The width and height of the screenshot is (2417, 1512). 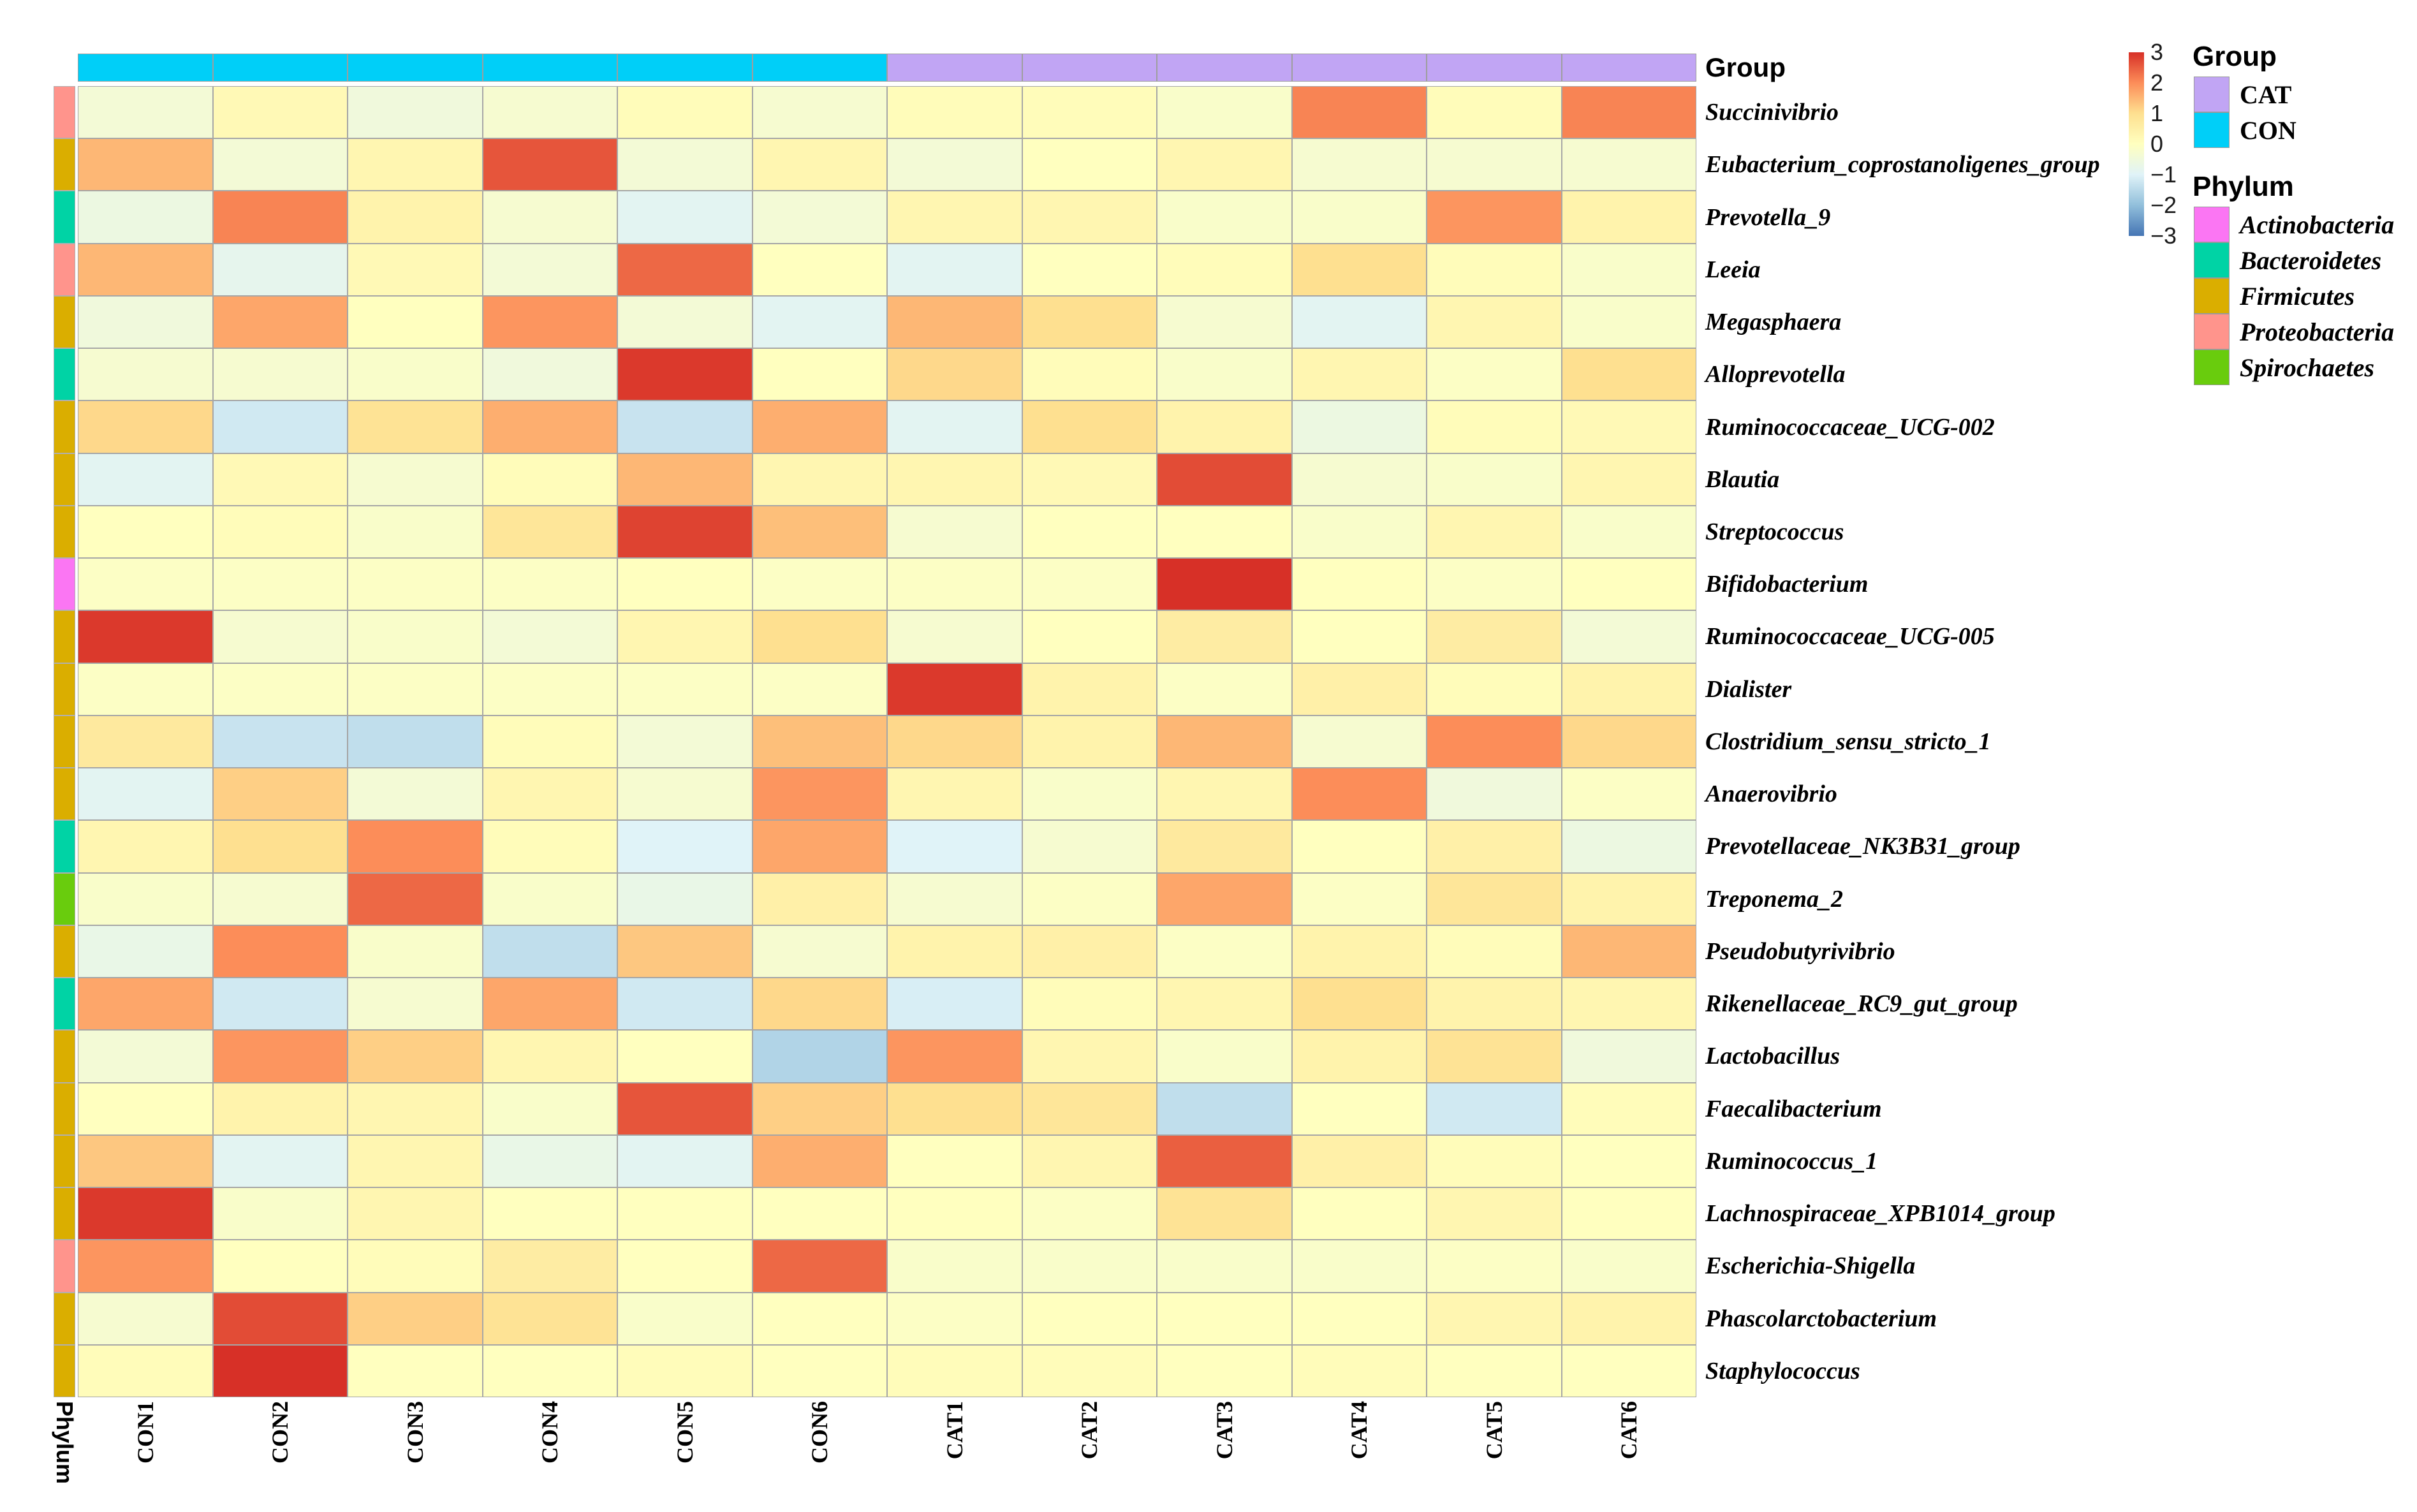 I want to click on legend-item: Bacteroidetes, so click(x=2294, y=260).